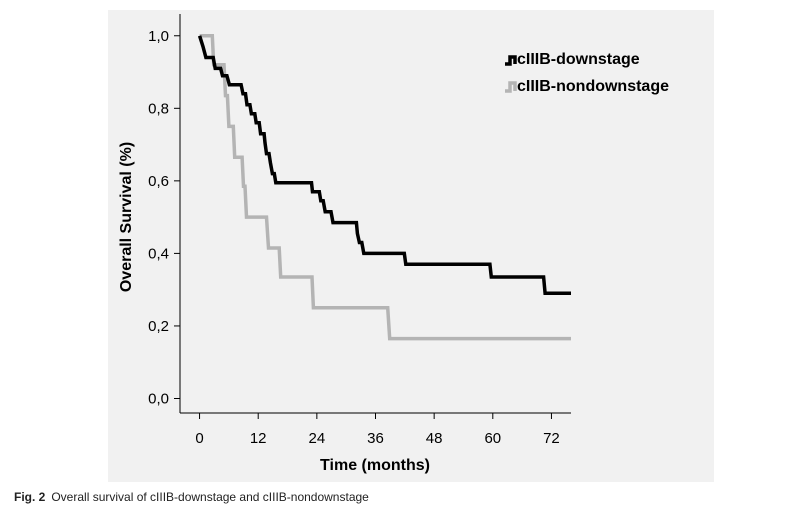  I want to click on y-tick-label: 0,2, so click(158, 326).